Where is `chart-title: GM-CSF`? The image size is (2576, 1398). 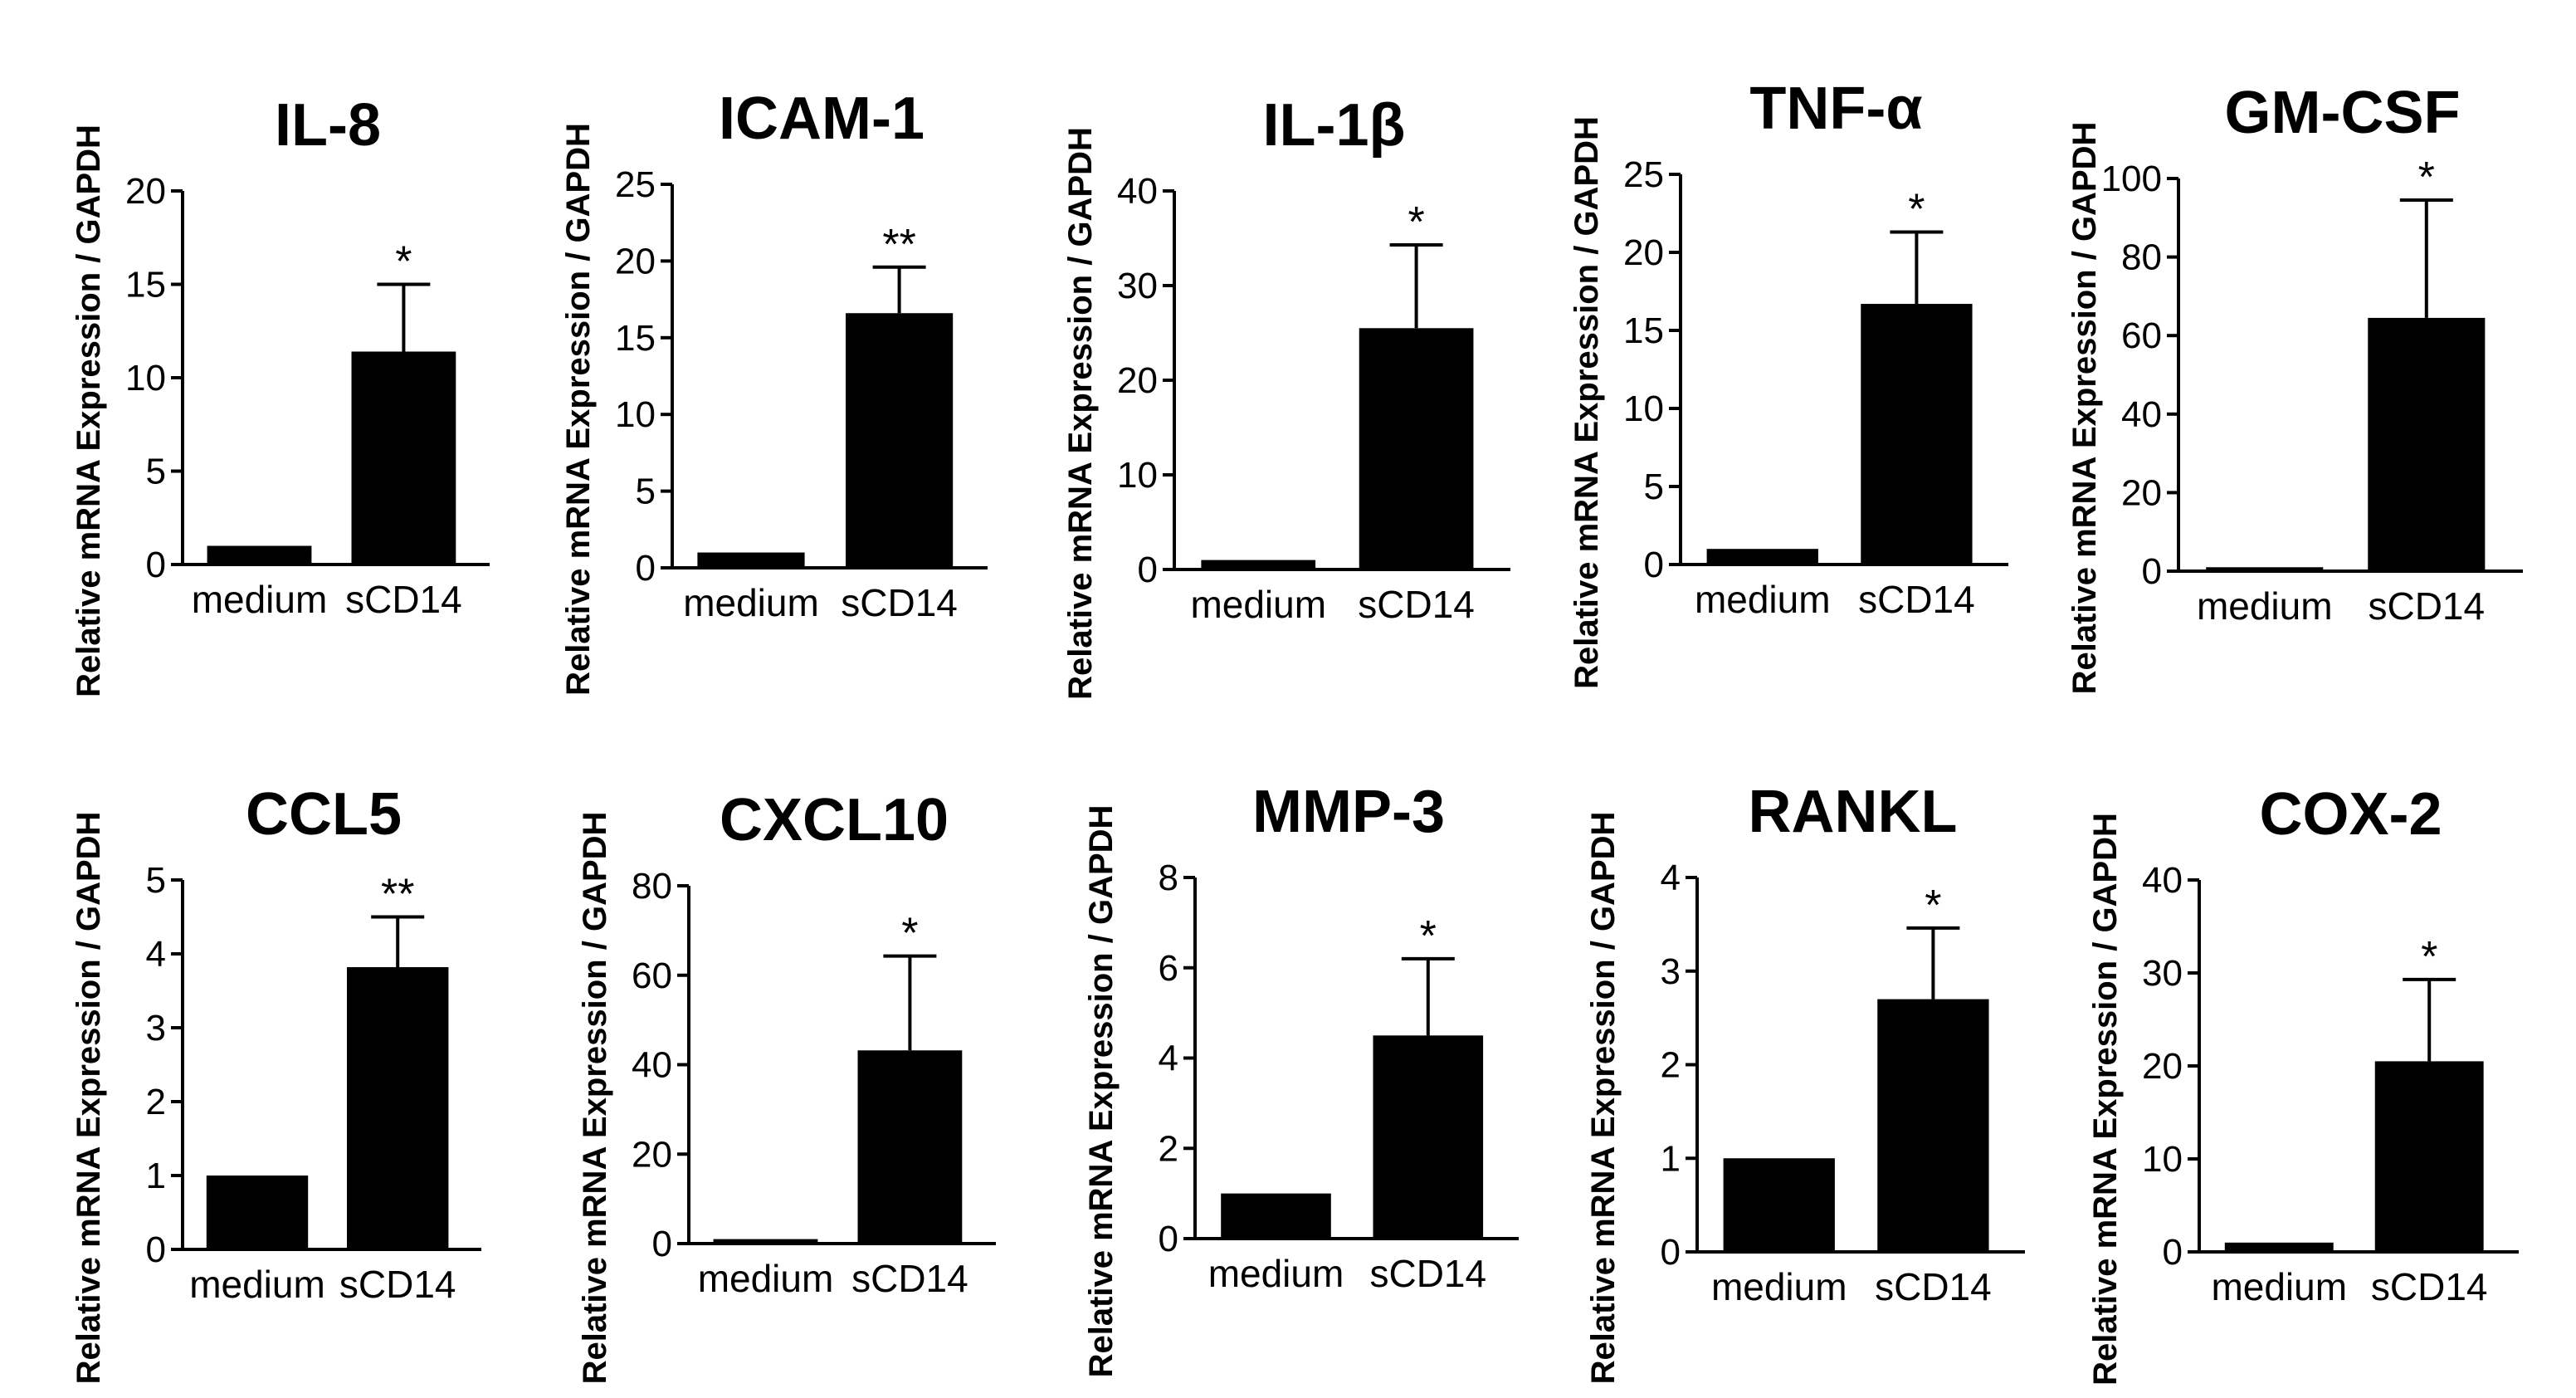 chart-title: GM-CSF is located at coordinates (2343, 113).